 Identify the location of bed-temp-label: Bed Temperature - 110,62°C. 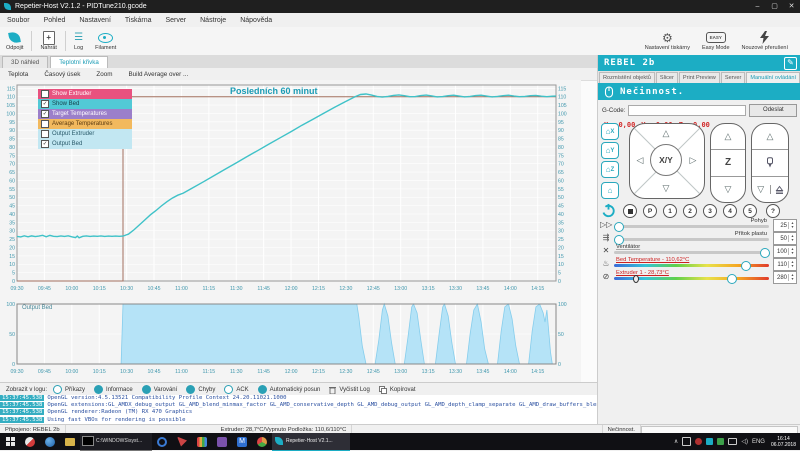
(653, 260).